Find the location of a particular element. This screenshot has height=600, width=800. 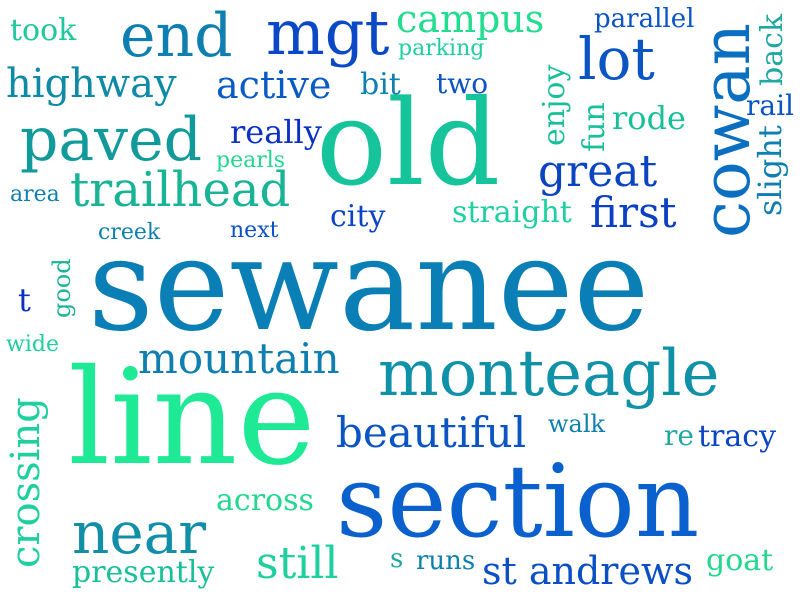

word-area: area is located at coordinates (35, 194).